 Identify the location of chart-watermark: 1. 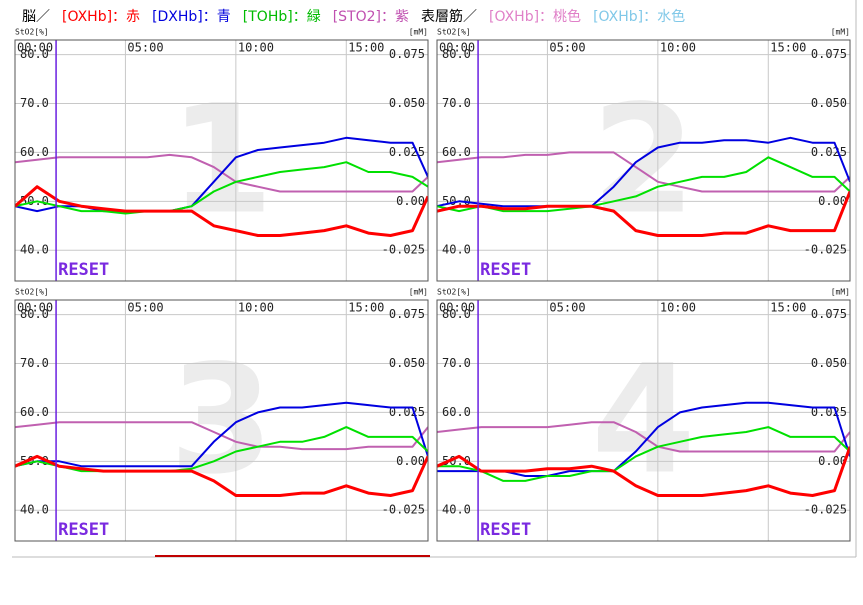
(221, 161).